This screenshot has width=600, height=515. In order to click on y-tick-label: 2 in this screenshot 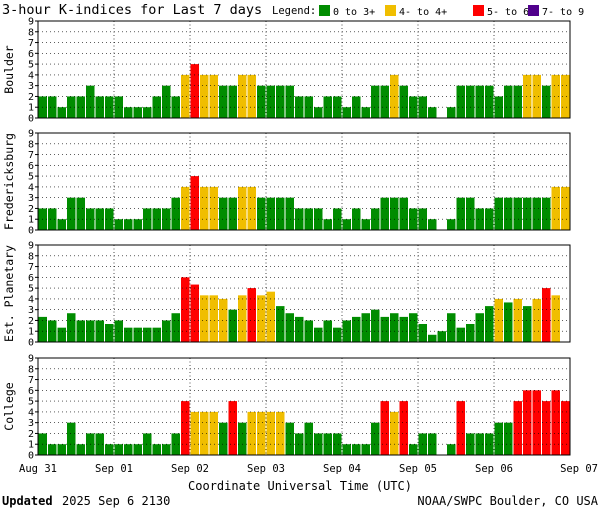, I will do `click(31, 321)`.